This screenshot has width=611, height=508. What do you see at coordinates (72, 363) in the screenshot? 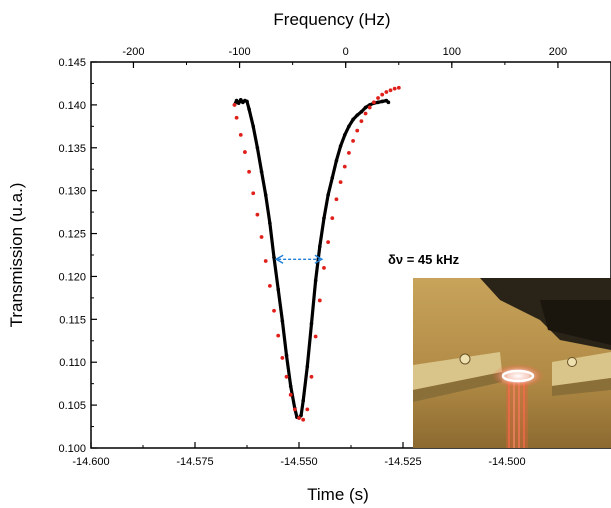
I see `y-tick-label: 0.110` at bounding box center [72, 363].